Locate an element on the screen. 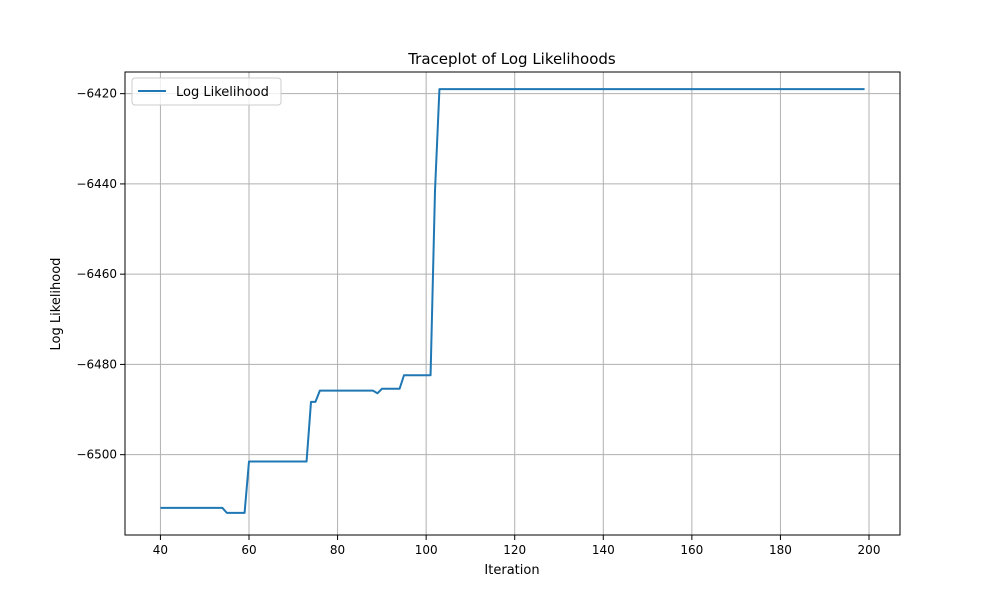  x-tick-label: 40 is located at coordinates (160, 550).